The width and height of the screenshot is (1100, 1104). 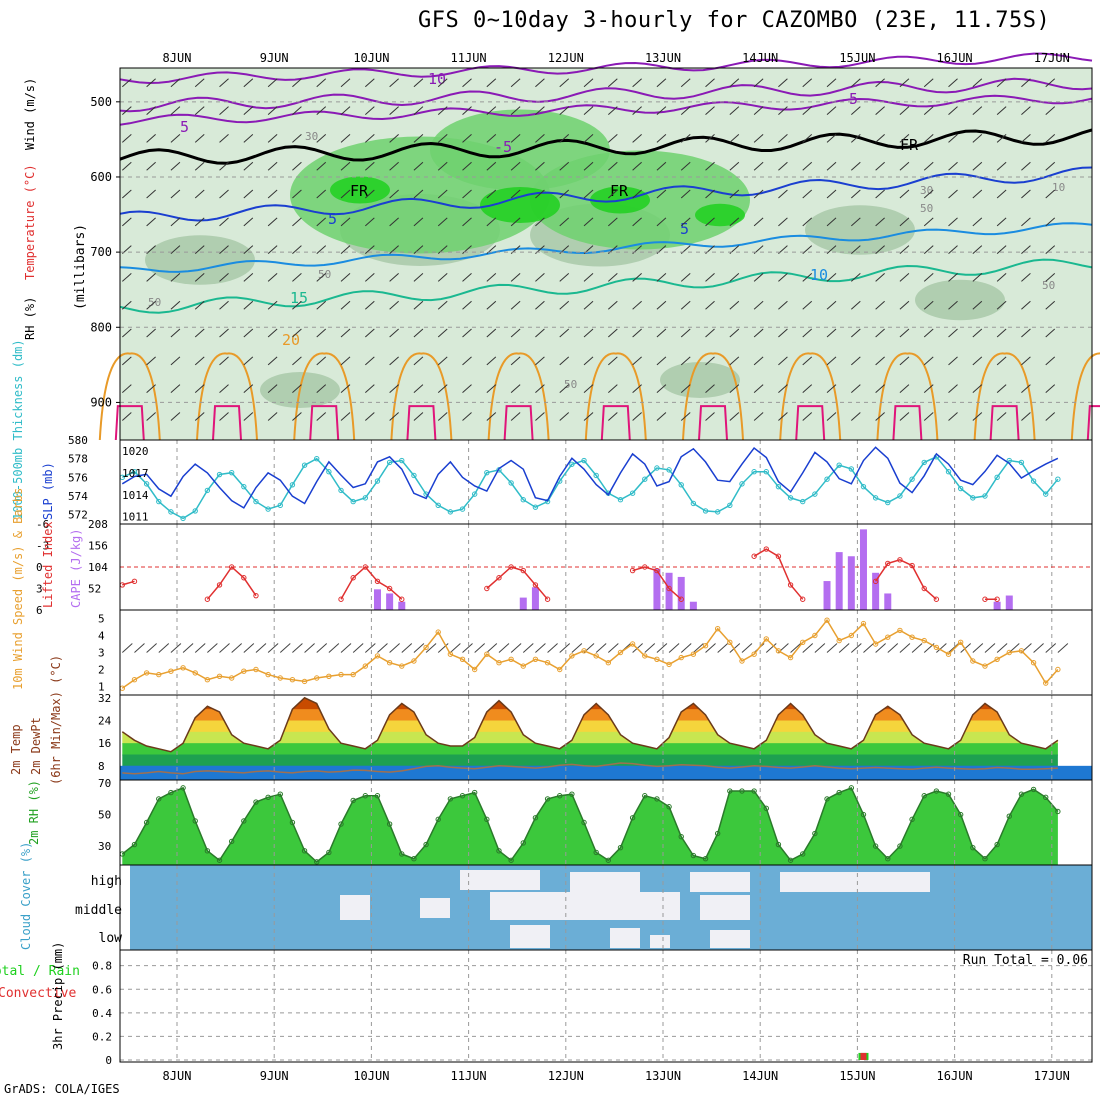 What do you see at coordinates (684, 229) in the screenshot?
I see `temperature-contour-label: 5` at bounding box center [684, 229].